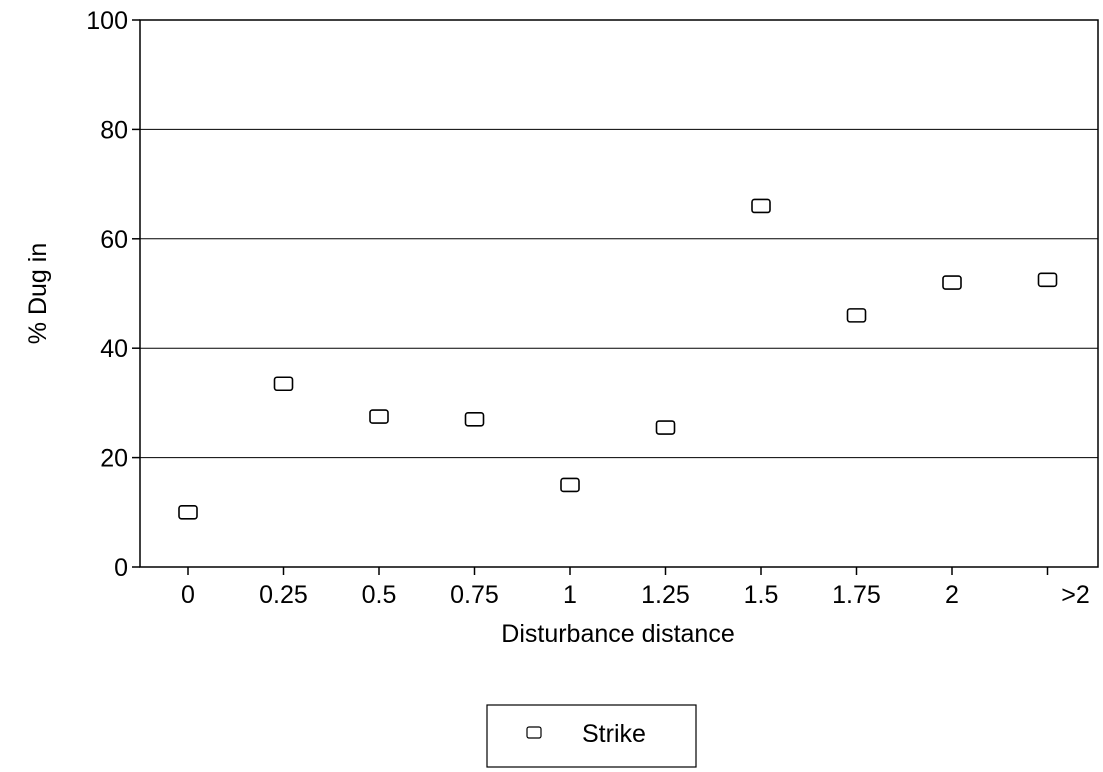 This screenshot has height=772, width=1103. I want to click on y-axis-title: % Dug in, so click(38, 293).